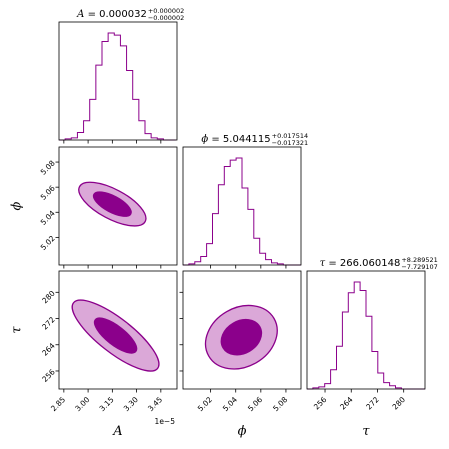 Image resolution: width=449 pixels, height=449 pixels. I want to click on panel-phi-tau-xtick-label: 5.08, so click(280, 404).